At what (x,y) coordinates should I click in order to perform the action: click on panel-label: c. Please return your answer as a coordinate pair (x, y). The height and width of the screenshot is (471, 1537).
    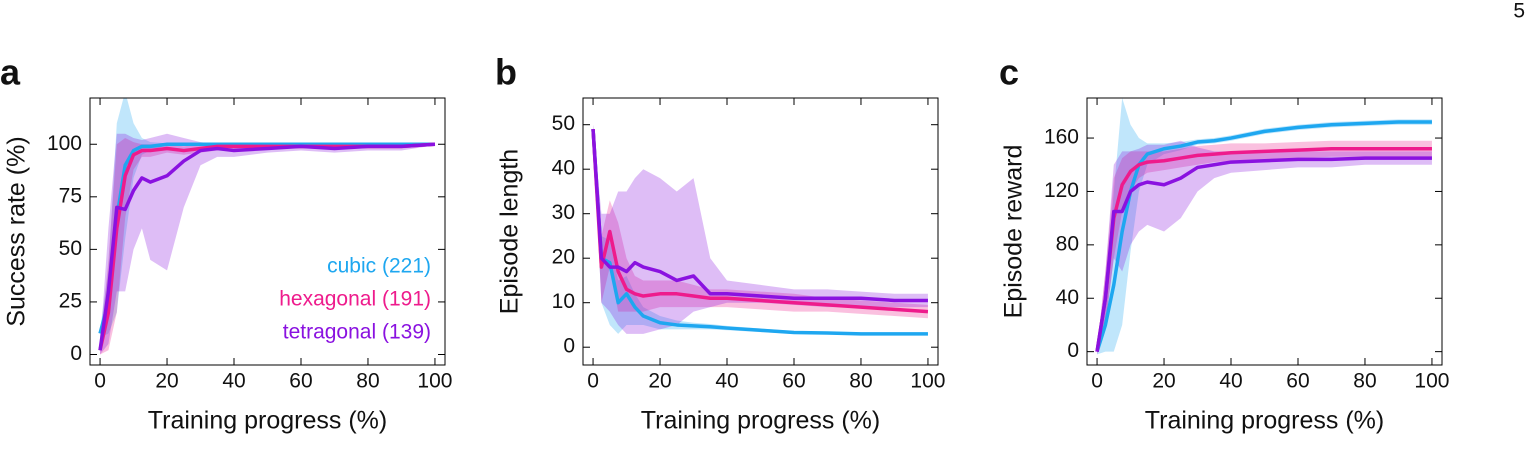
    Looking at the image, I should click on (1009, 72).